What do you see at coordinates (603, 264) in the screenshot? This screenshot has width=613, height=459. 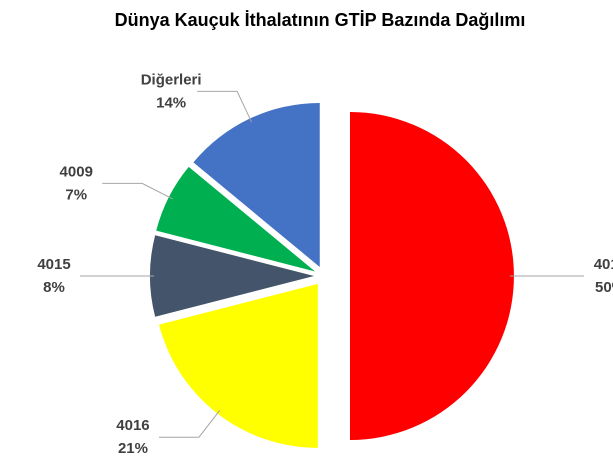 I see `slice-category-label: 4011` at bounding box center [603, 264].